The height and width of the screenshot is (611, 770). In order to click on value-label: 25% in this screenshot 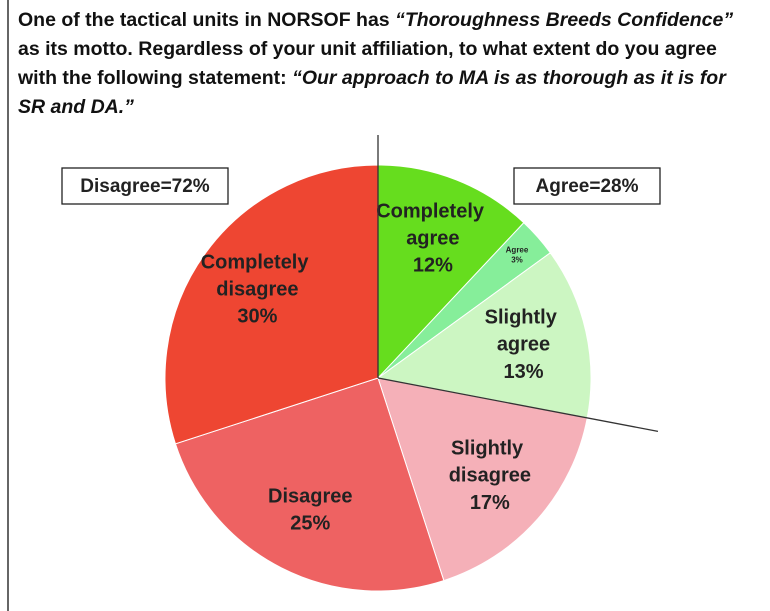, I will do `click(310, 524)`.